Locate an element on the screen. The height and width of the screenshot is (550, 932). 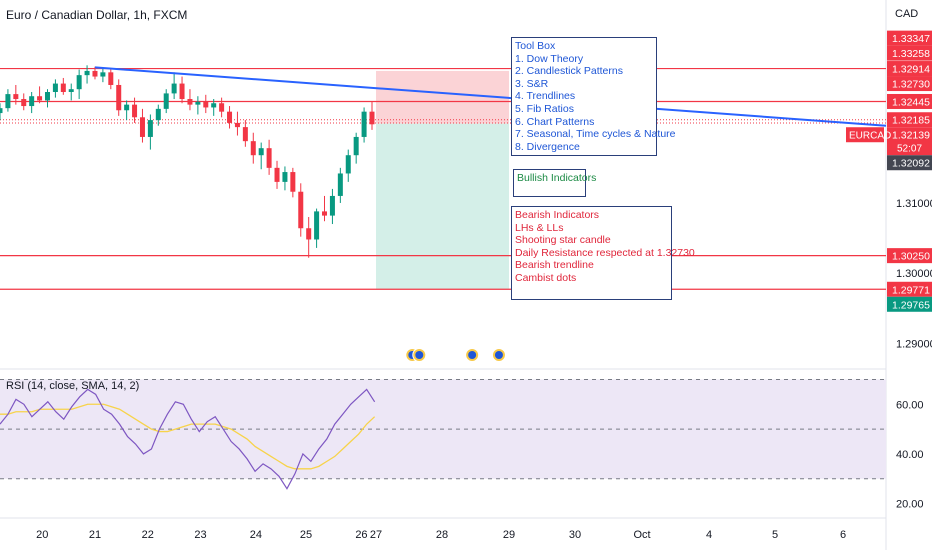
price-label: 1.32445 is located at coordinates (911, 102).